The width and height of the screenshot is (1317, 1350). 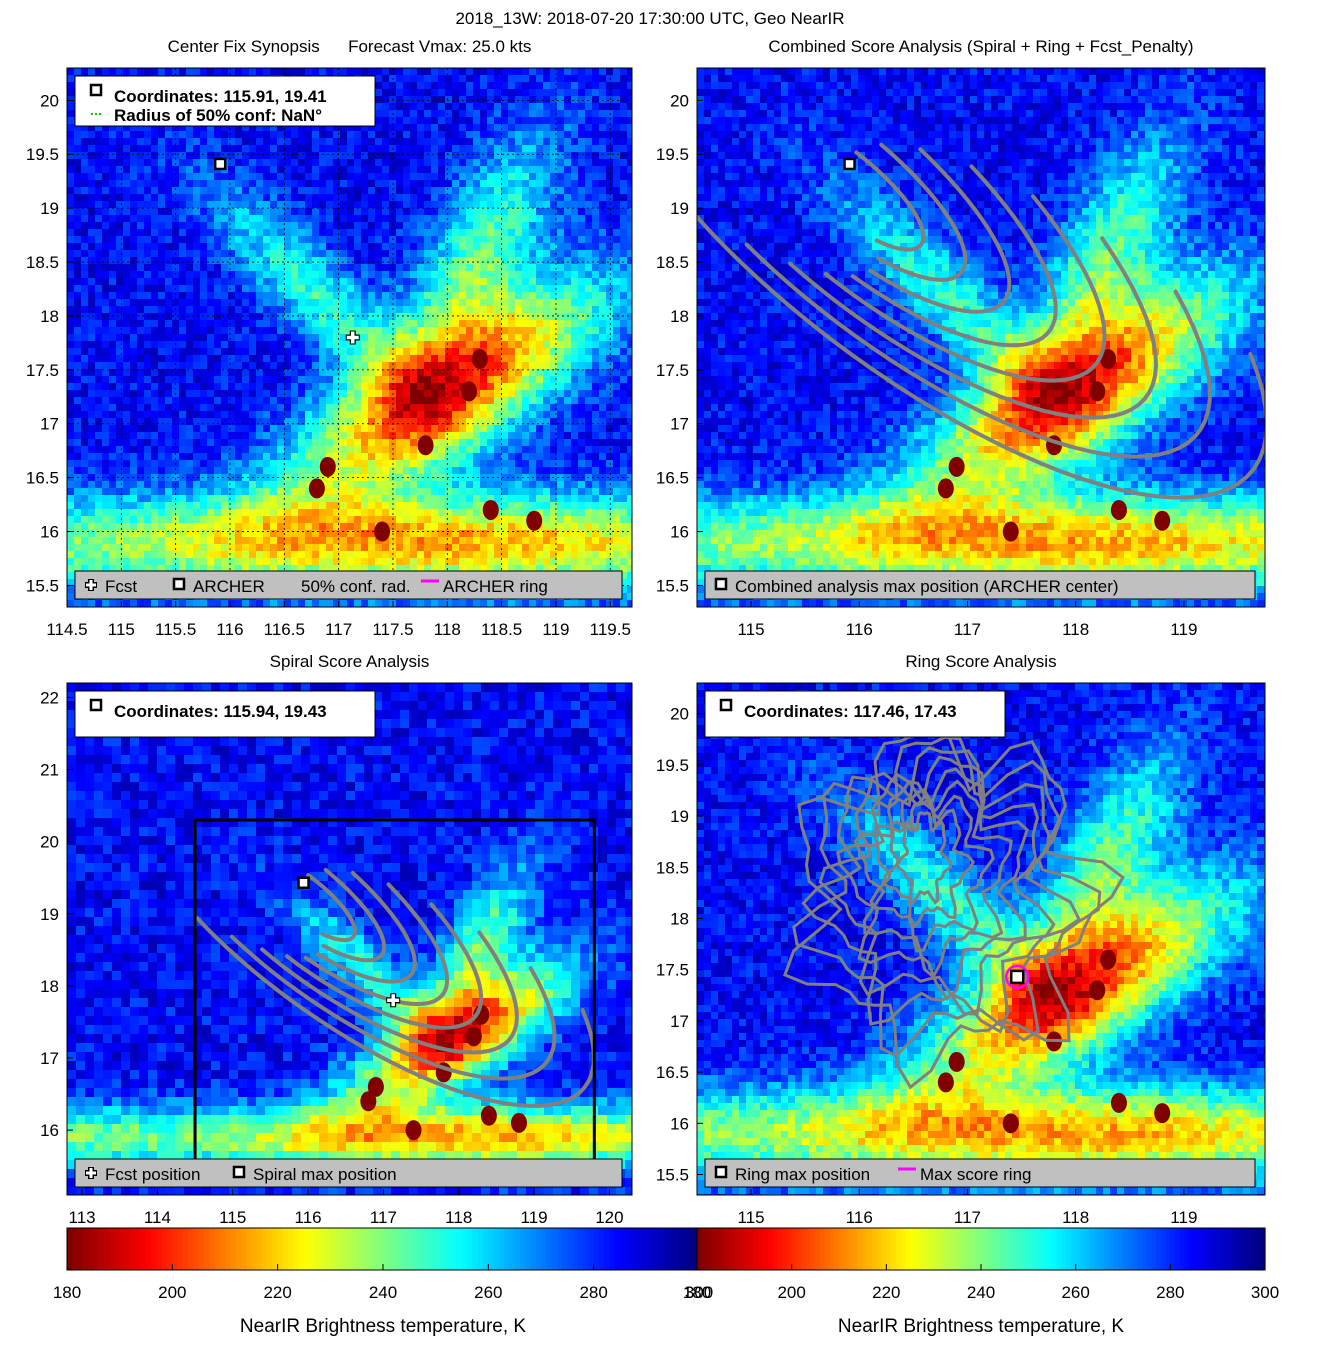 I want to click on x-tick-label: 114, so click(x=157, y=1217).